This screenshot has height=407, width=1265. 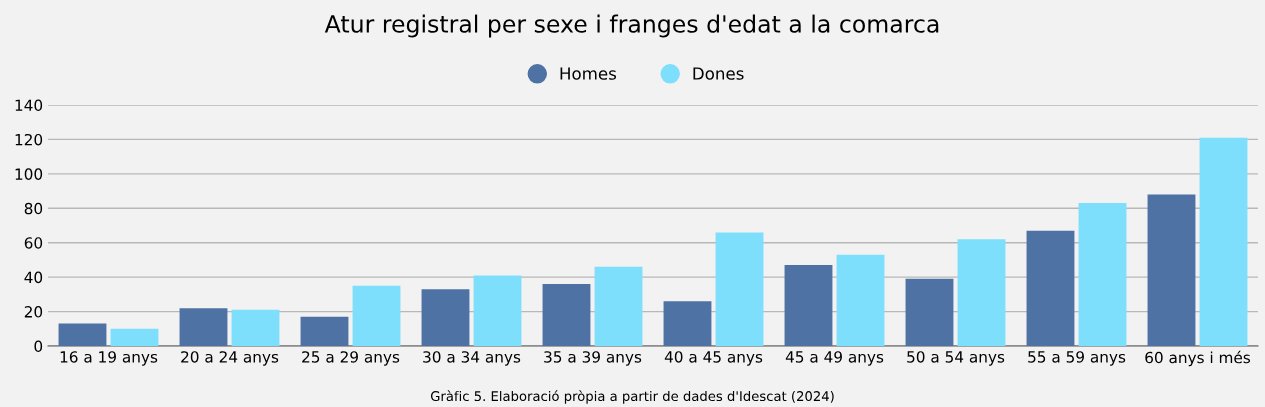 What do you see at coordinates (33, 243) in the screenshot?
I see `y-tick-label: 60` at bounding box center [33, 243].